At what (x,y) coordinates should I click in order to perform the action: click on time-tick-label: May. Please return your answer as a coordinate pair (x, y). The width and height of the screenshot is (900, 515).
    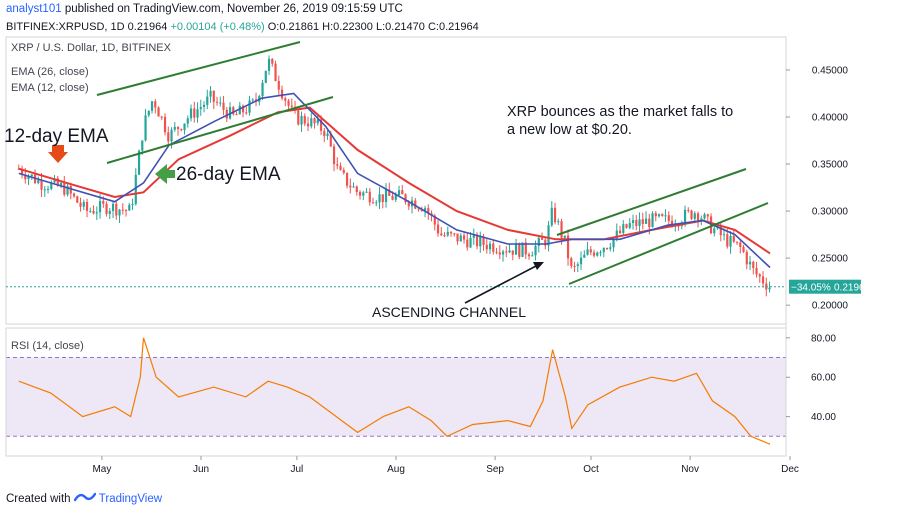
    Looking at the image, I should click on (101, 469).